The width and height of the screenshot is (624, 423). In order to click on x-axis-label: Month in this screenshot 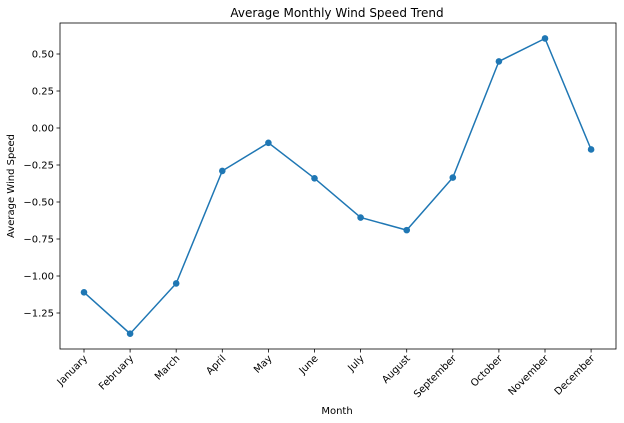, I will do `click(336, 411)`.